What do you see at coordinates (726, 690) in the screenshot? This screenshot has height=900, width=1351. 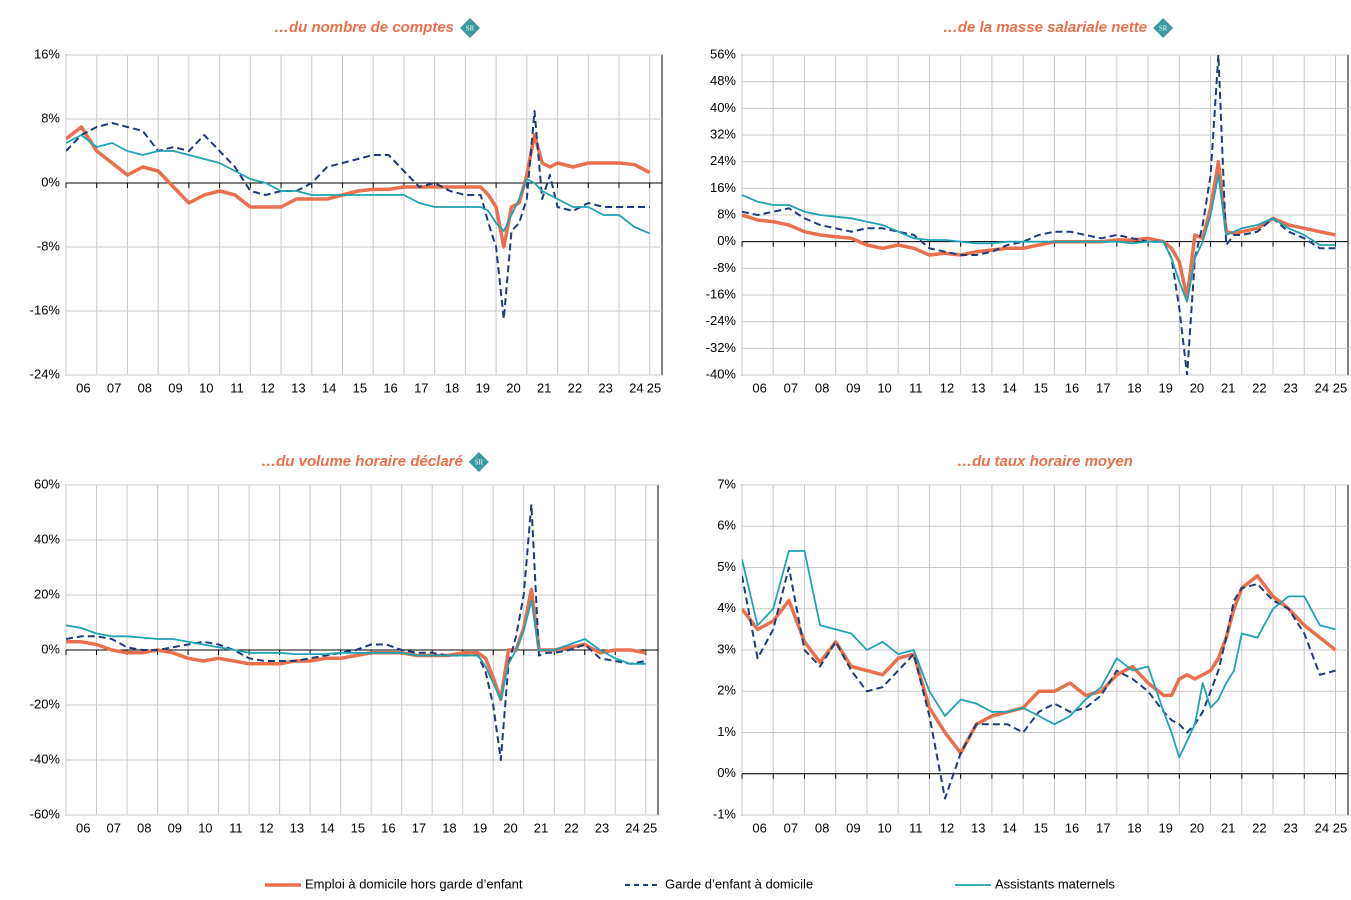 I see `y-tick-label: 2%` at bounding box center [726, 690].